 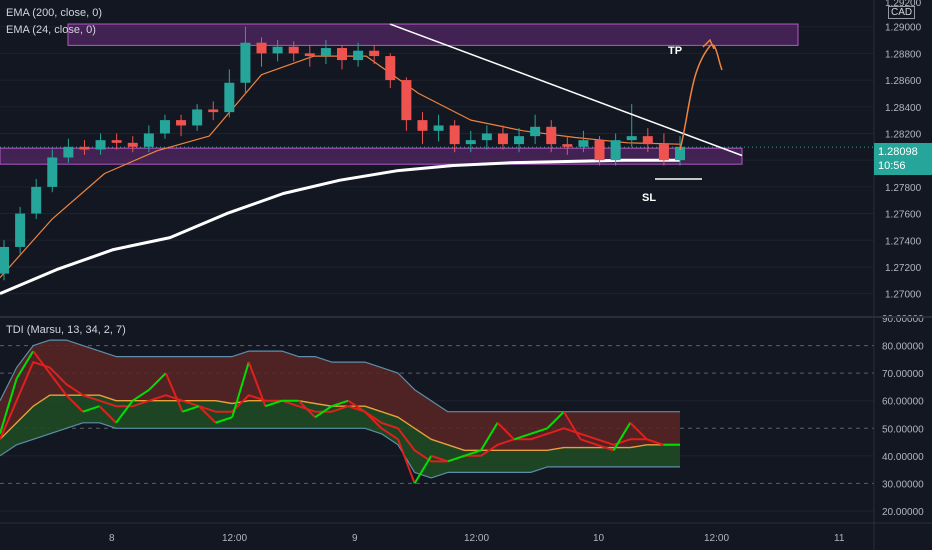 I want to click on price-tick-label: 1.28800, so click(x=903, y=54).